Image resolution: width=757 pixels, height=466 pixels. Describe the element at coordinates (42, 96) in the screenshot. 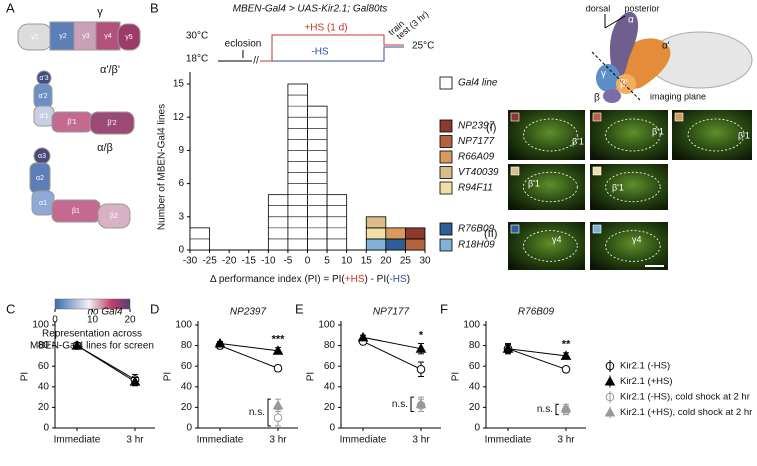

I see `region-label: α'2` at that location.